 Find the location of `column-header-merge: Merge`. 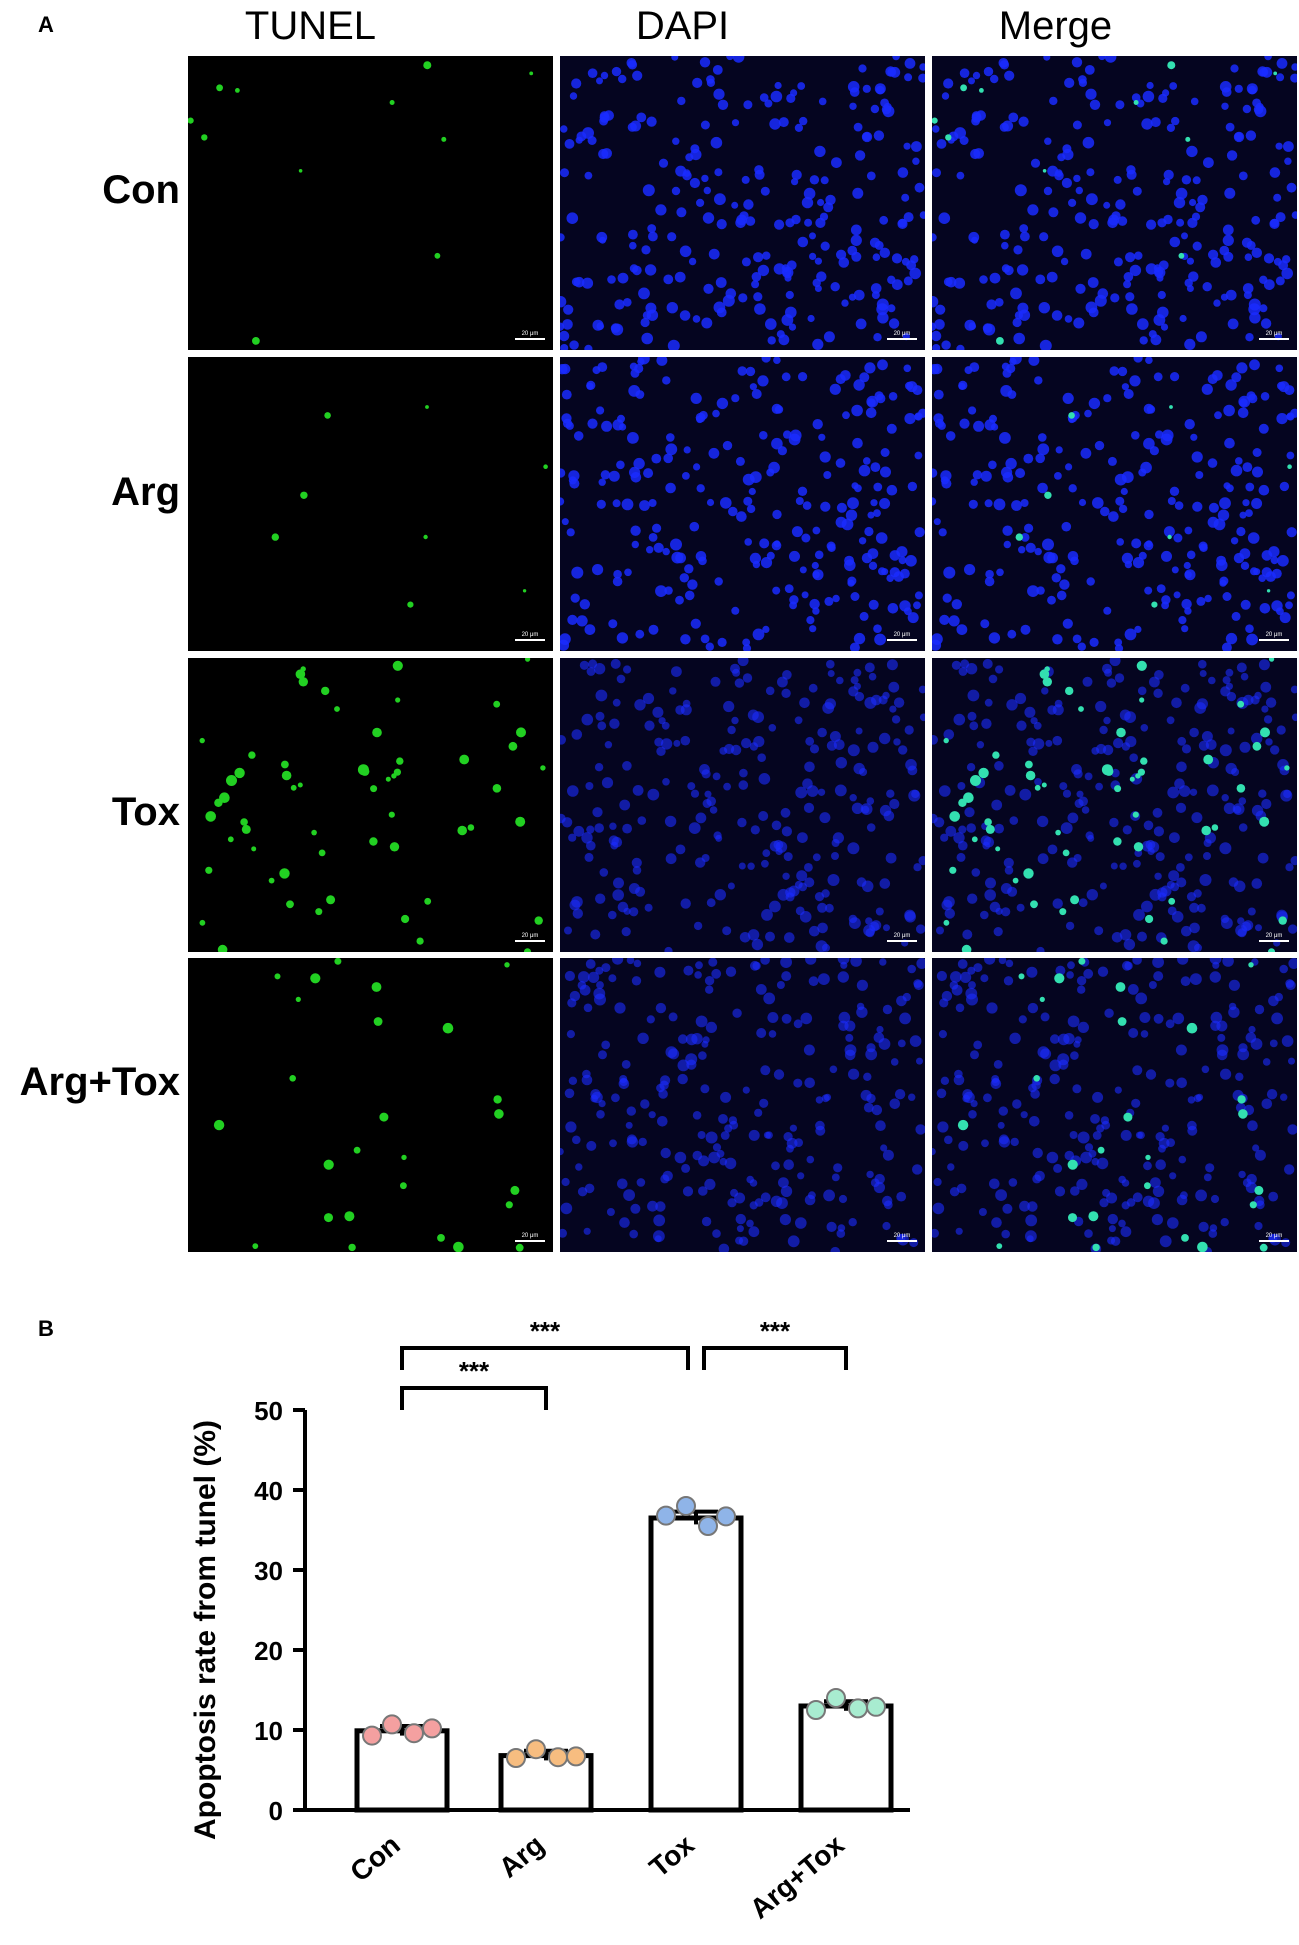

column-header-merge: Merge is located at coordinates (1055, 26).